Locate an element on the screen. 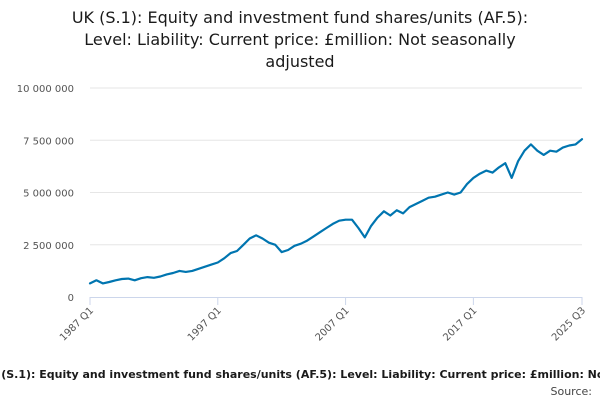  chart-title-line-3: adjusted is located at coordinates (299, 61).